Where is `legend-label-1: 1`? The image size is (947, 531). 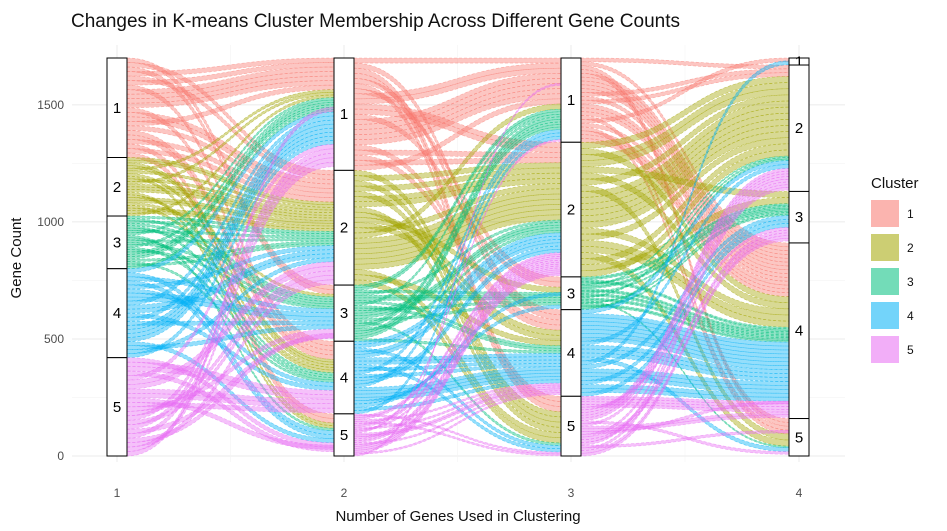
legend-label-1: 1 is located at coordinates (910, 214).